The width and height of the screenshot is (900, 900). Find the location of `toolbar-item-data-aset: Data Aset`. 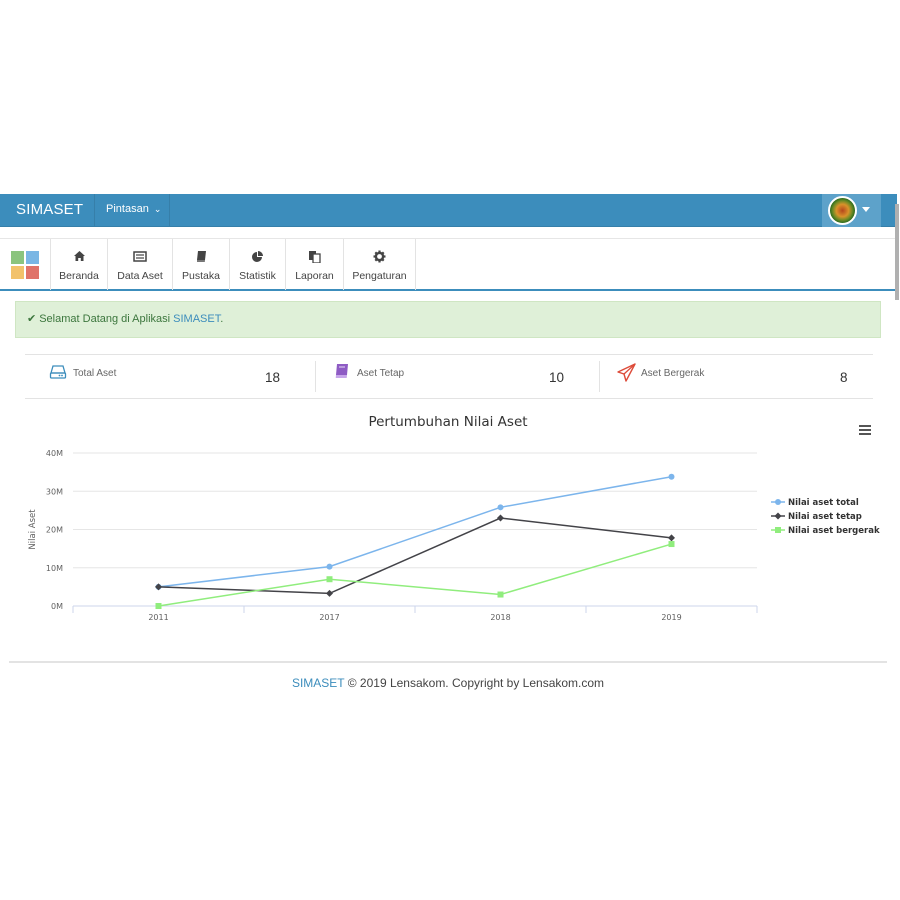

toolbar-item-data-aset: Data Aset is located at coordinates (139, 264).